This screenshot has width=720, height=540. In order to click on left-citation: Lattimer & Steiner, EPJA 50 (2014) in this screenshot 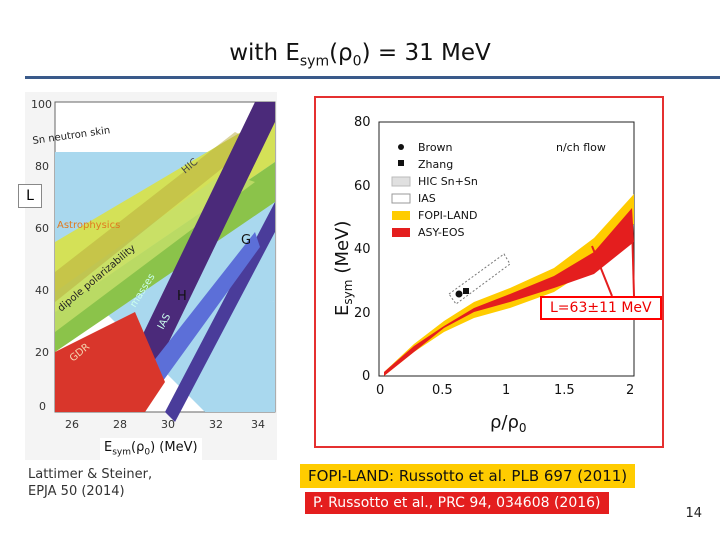, I will do `click(90, 483)`.